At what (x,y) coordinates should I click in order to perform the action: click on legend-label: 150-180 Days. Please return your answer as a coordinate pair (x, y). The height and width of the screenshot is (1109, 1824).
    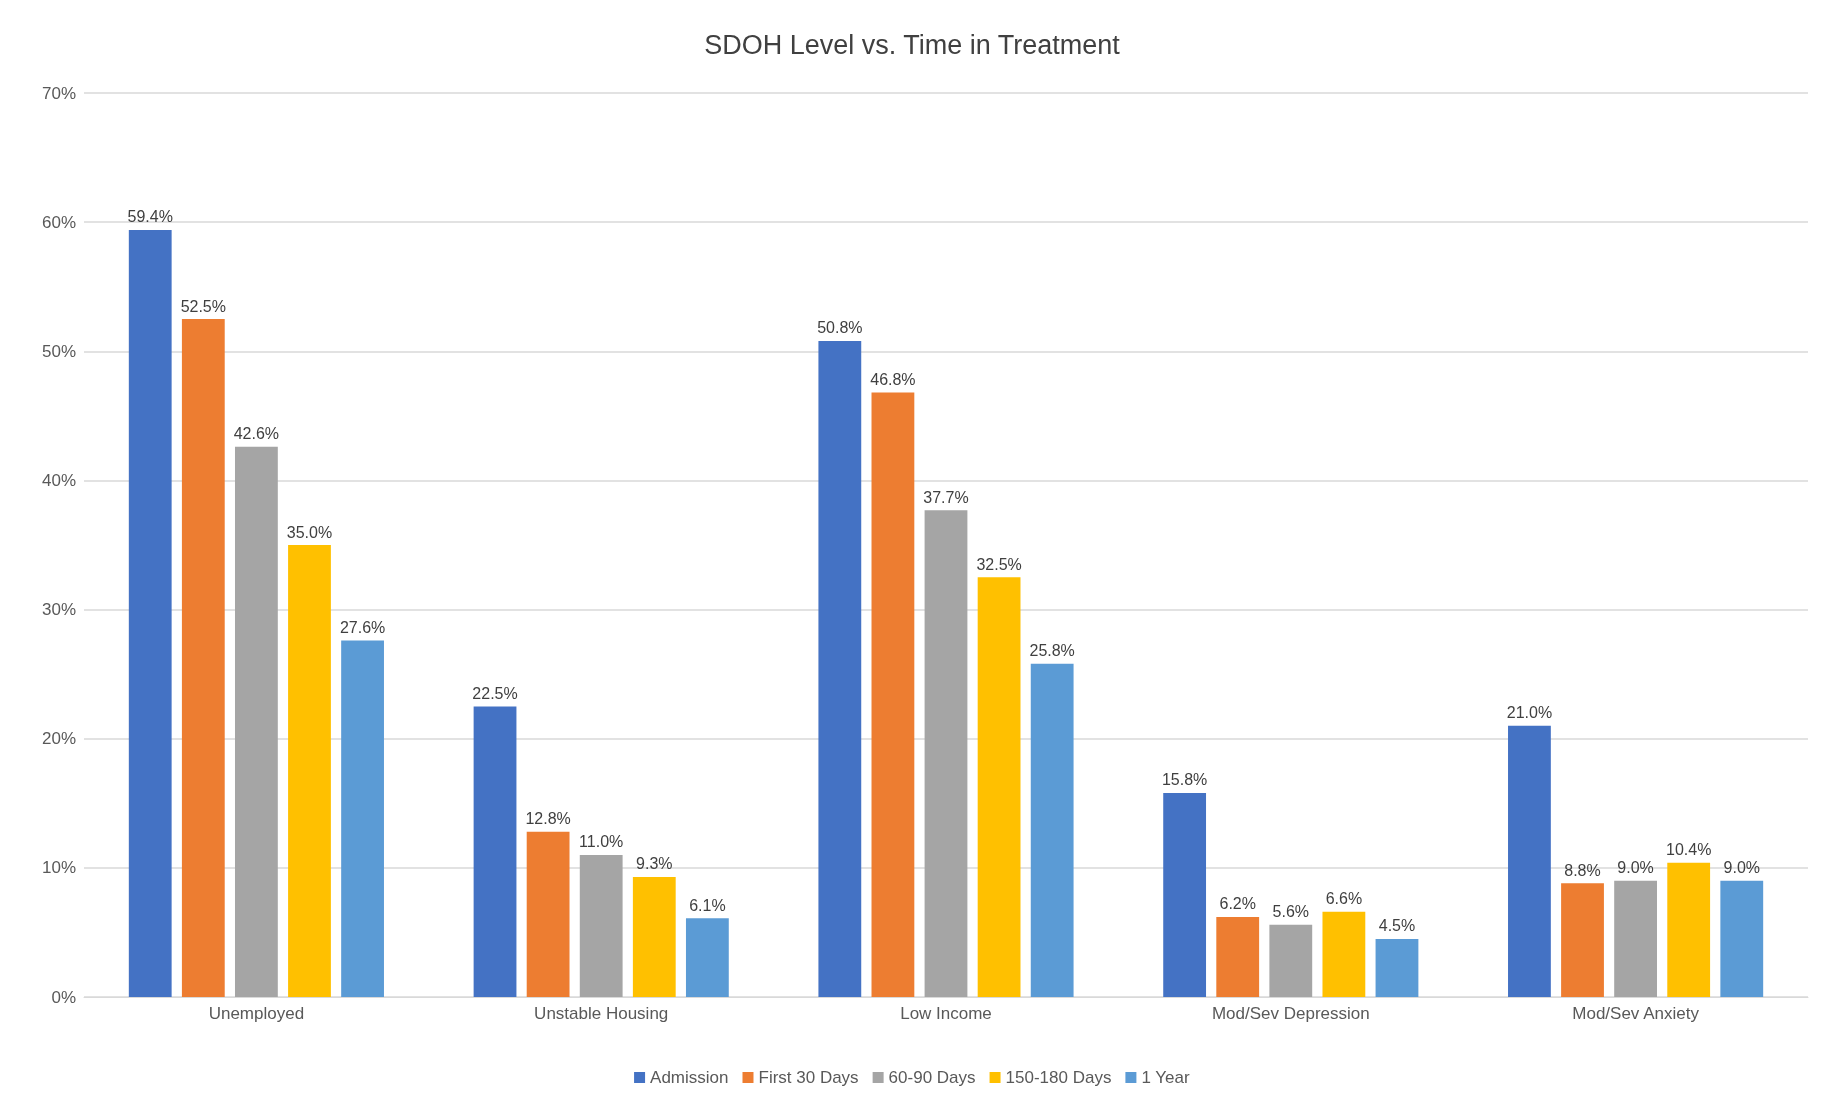
    Looking at the image, I should click on (1058, 1077).